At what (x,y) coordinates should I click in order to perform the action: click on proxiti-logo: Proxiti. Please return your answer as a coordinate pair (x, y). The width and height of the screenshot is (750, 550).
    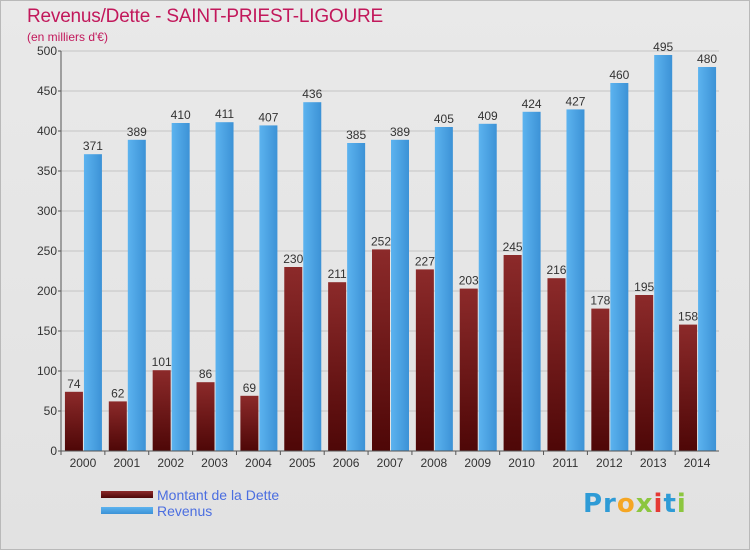
    Looking at the image, I should click on (635, 504).